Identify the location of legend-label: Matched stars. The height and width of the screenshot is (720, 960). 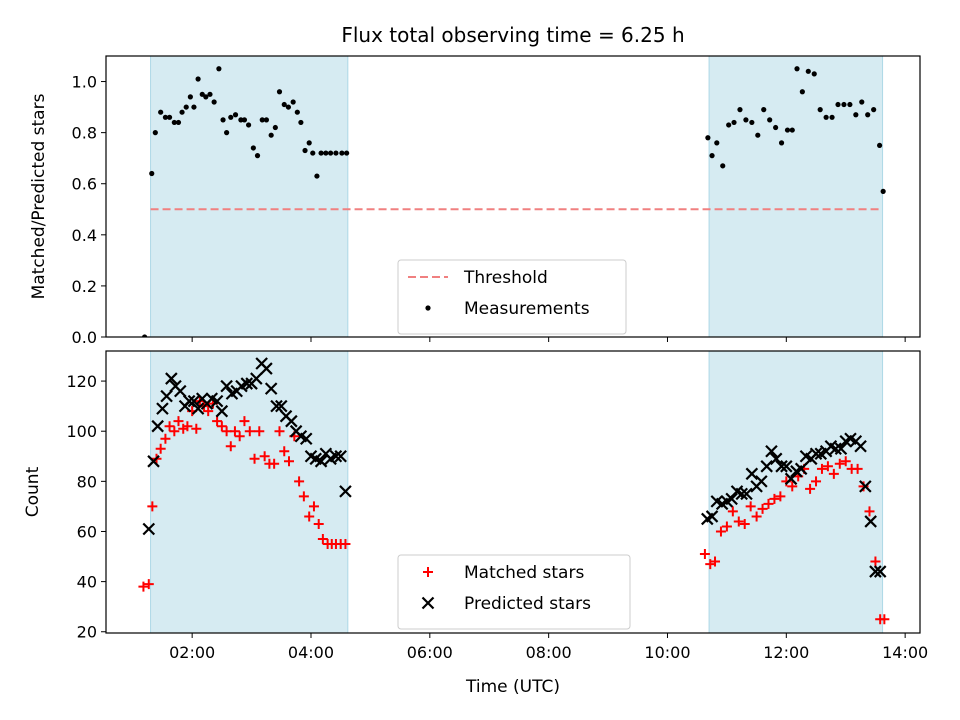
(524, 573).